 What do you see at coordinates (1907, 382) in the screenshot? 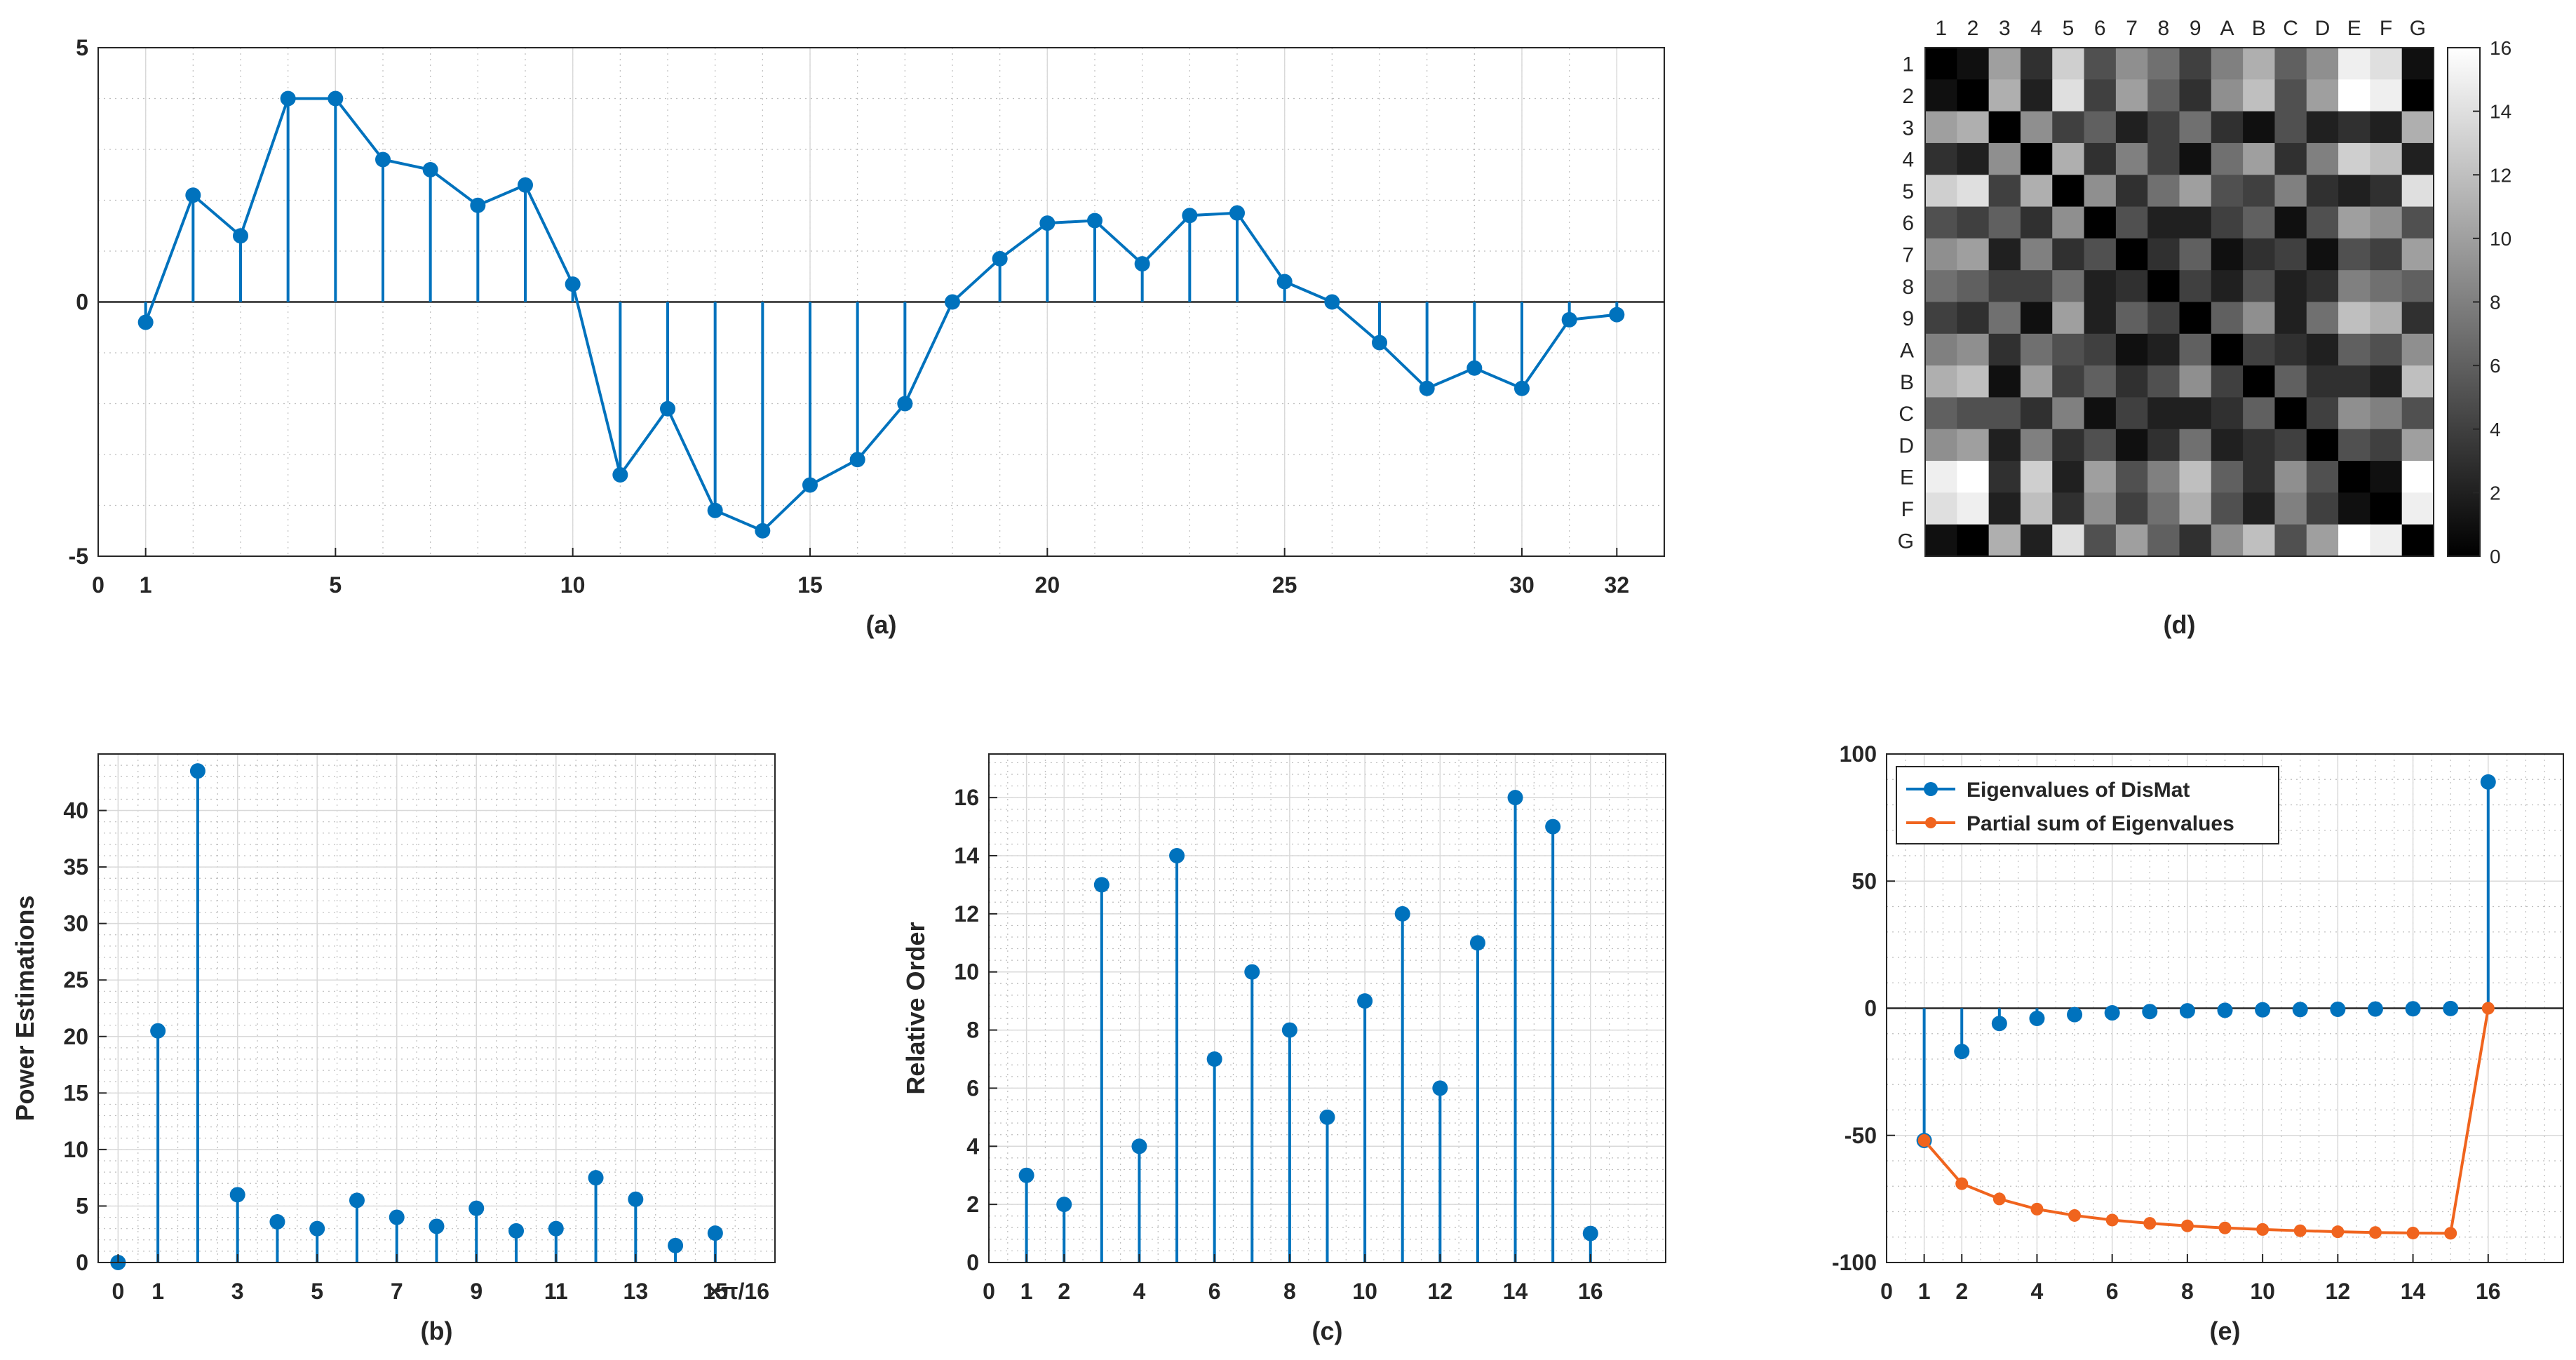
I see `row-label: B` at bounding box center [1907, 382].